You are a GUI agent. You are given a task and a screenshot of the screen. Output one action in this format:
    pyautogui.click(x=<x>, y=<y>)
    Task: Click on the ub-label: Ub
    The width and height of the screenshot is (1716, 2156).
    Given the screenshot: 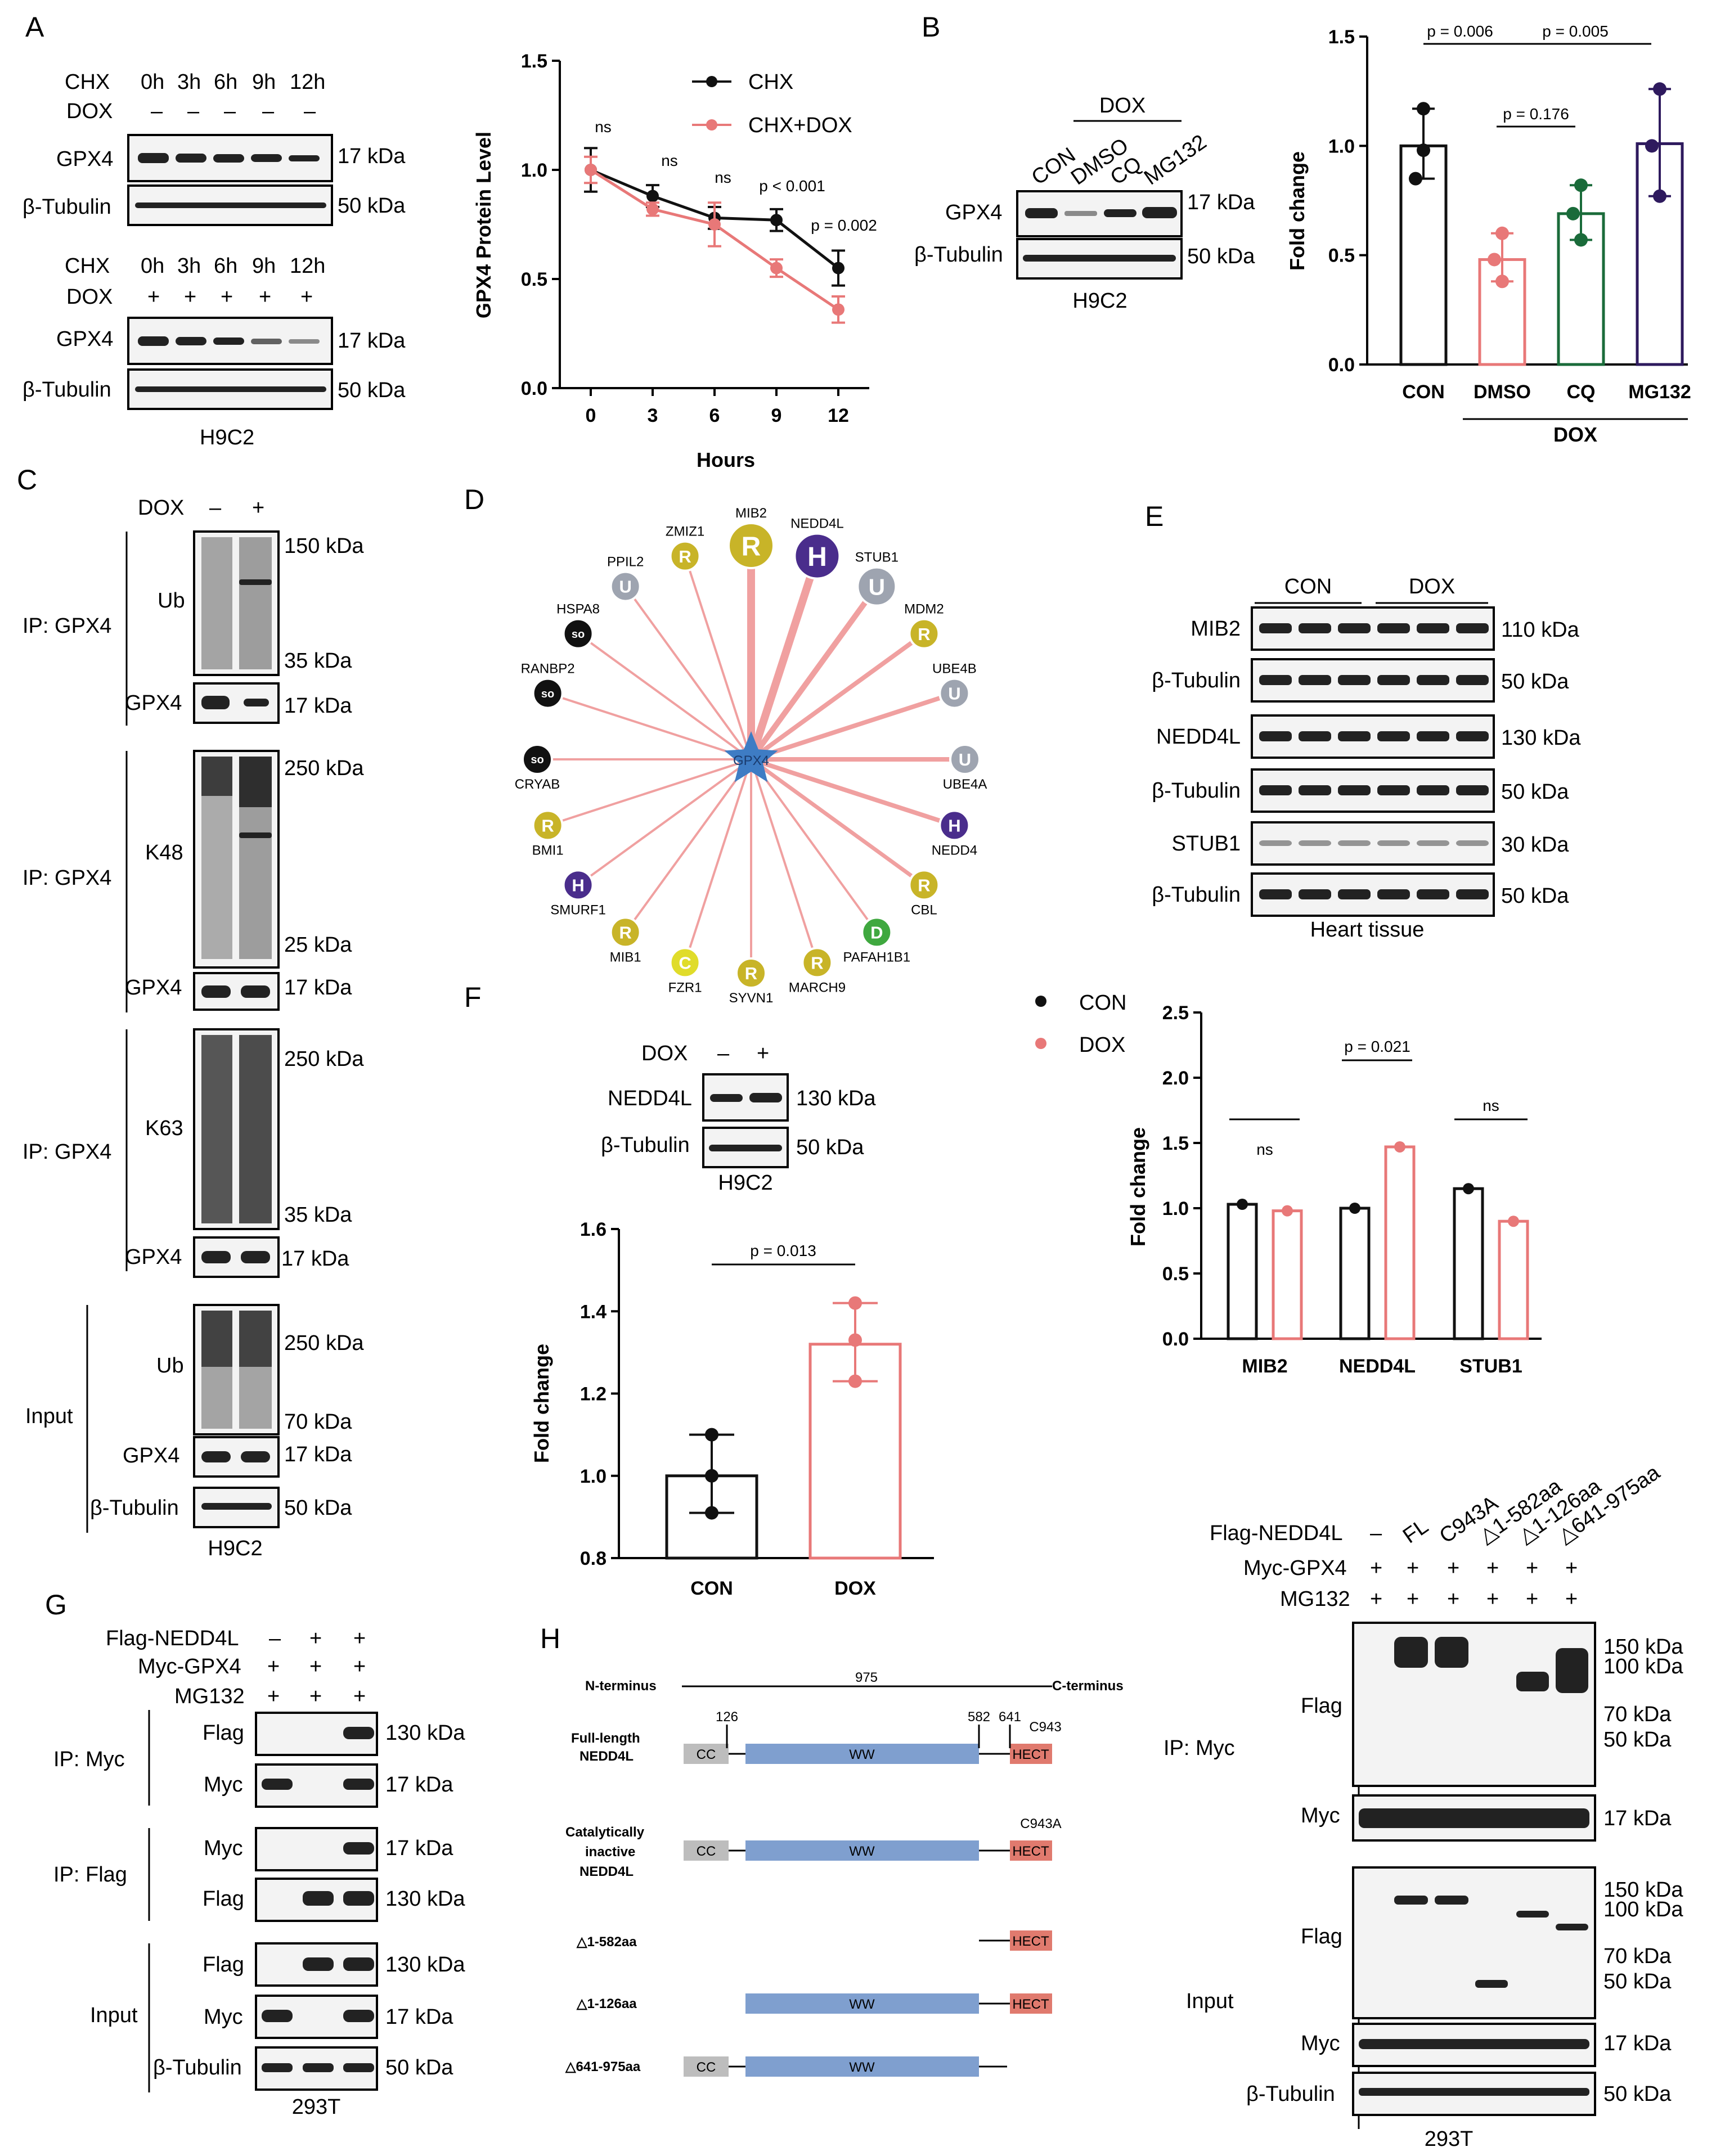 What is the action you would take?
    pyautogui.click(x=170, y=1366)
    